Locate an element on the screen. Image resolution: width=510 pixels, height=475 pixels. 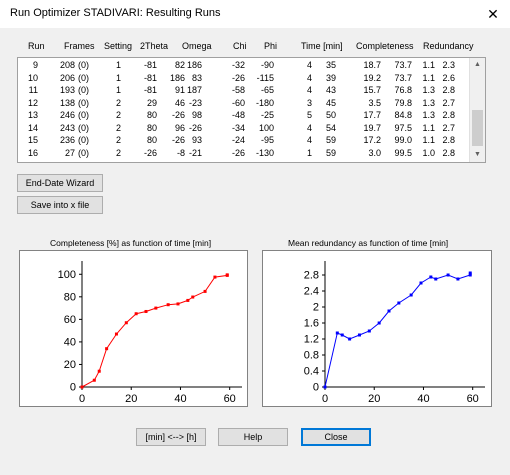
table-row: 9 208 (0) 1 -81 82 186 -32 -90 4 35 18.7 73.7 1.1 2.3 is located at coordinates (244, 66).